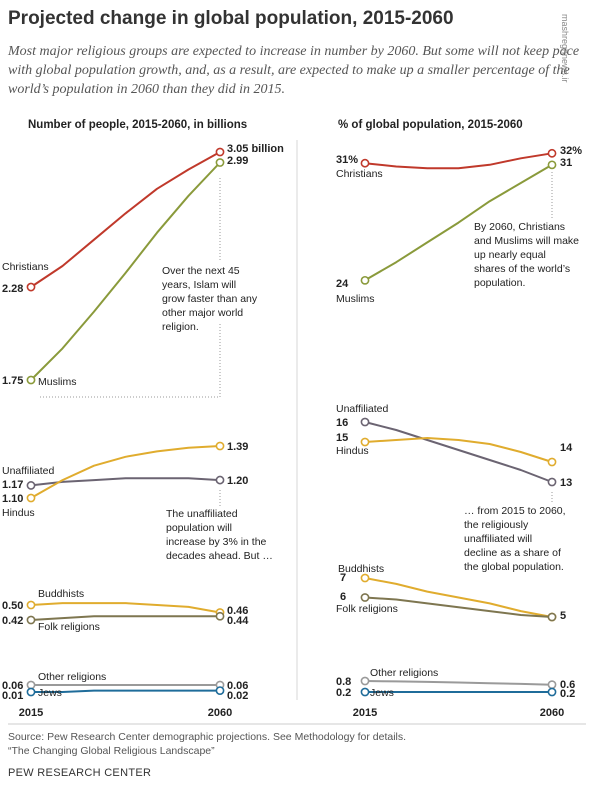  What do you see at coordinates (12, 381) in the screenshot?
I see `muslims-value-start: 1.75` at bounding box center [12, 381].